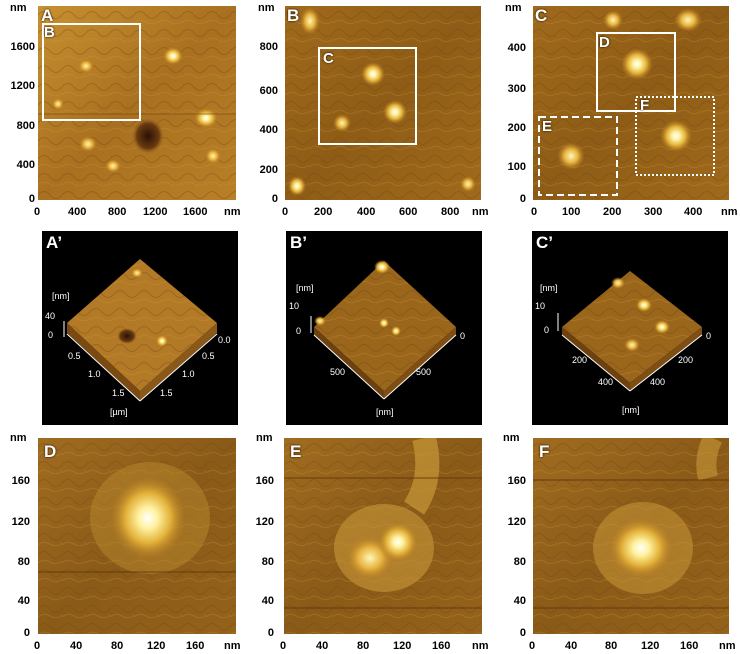  I want to click on afm-panel-e: nm E 160 120 80 40 0 0 40 80 120 160 nm, so click(370, 542).